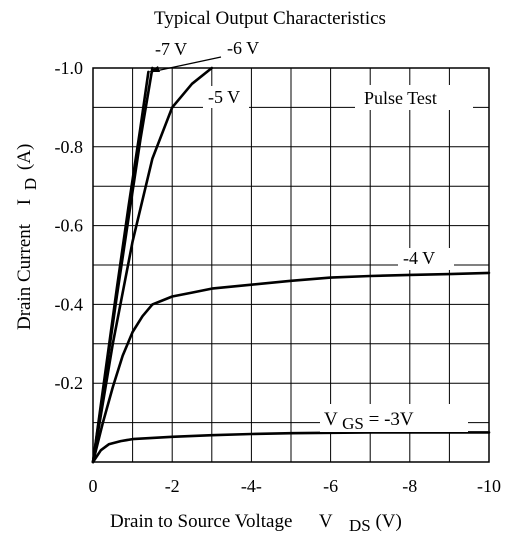  What do you see at coordinates (186, 64) in the screenshot?
I see `label-6v-leader` at bounding box center [186, 64].